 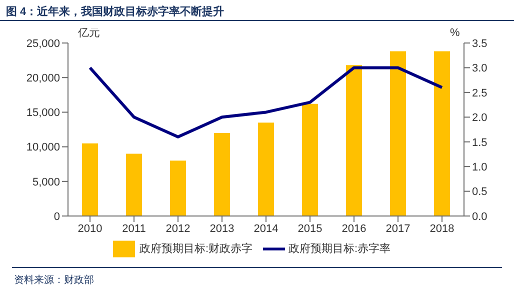 I want to click on x-tick-label: 2010, so click(x=90, y=228).